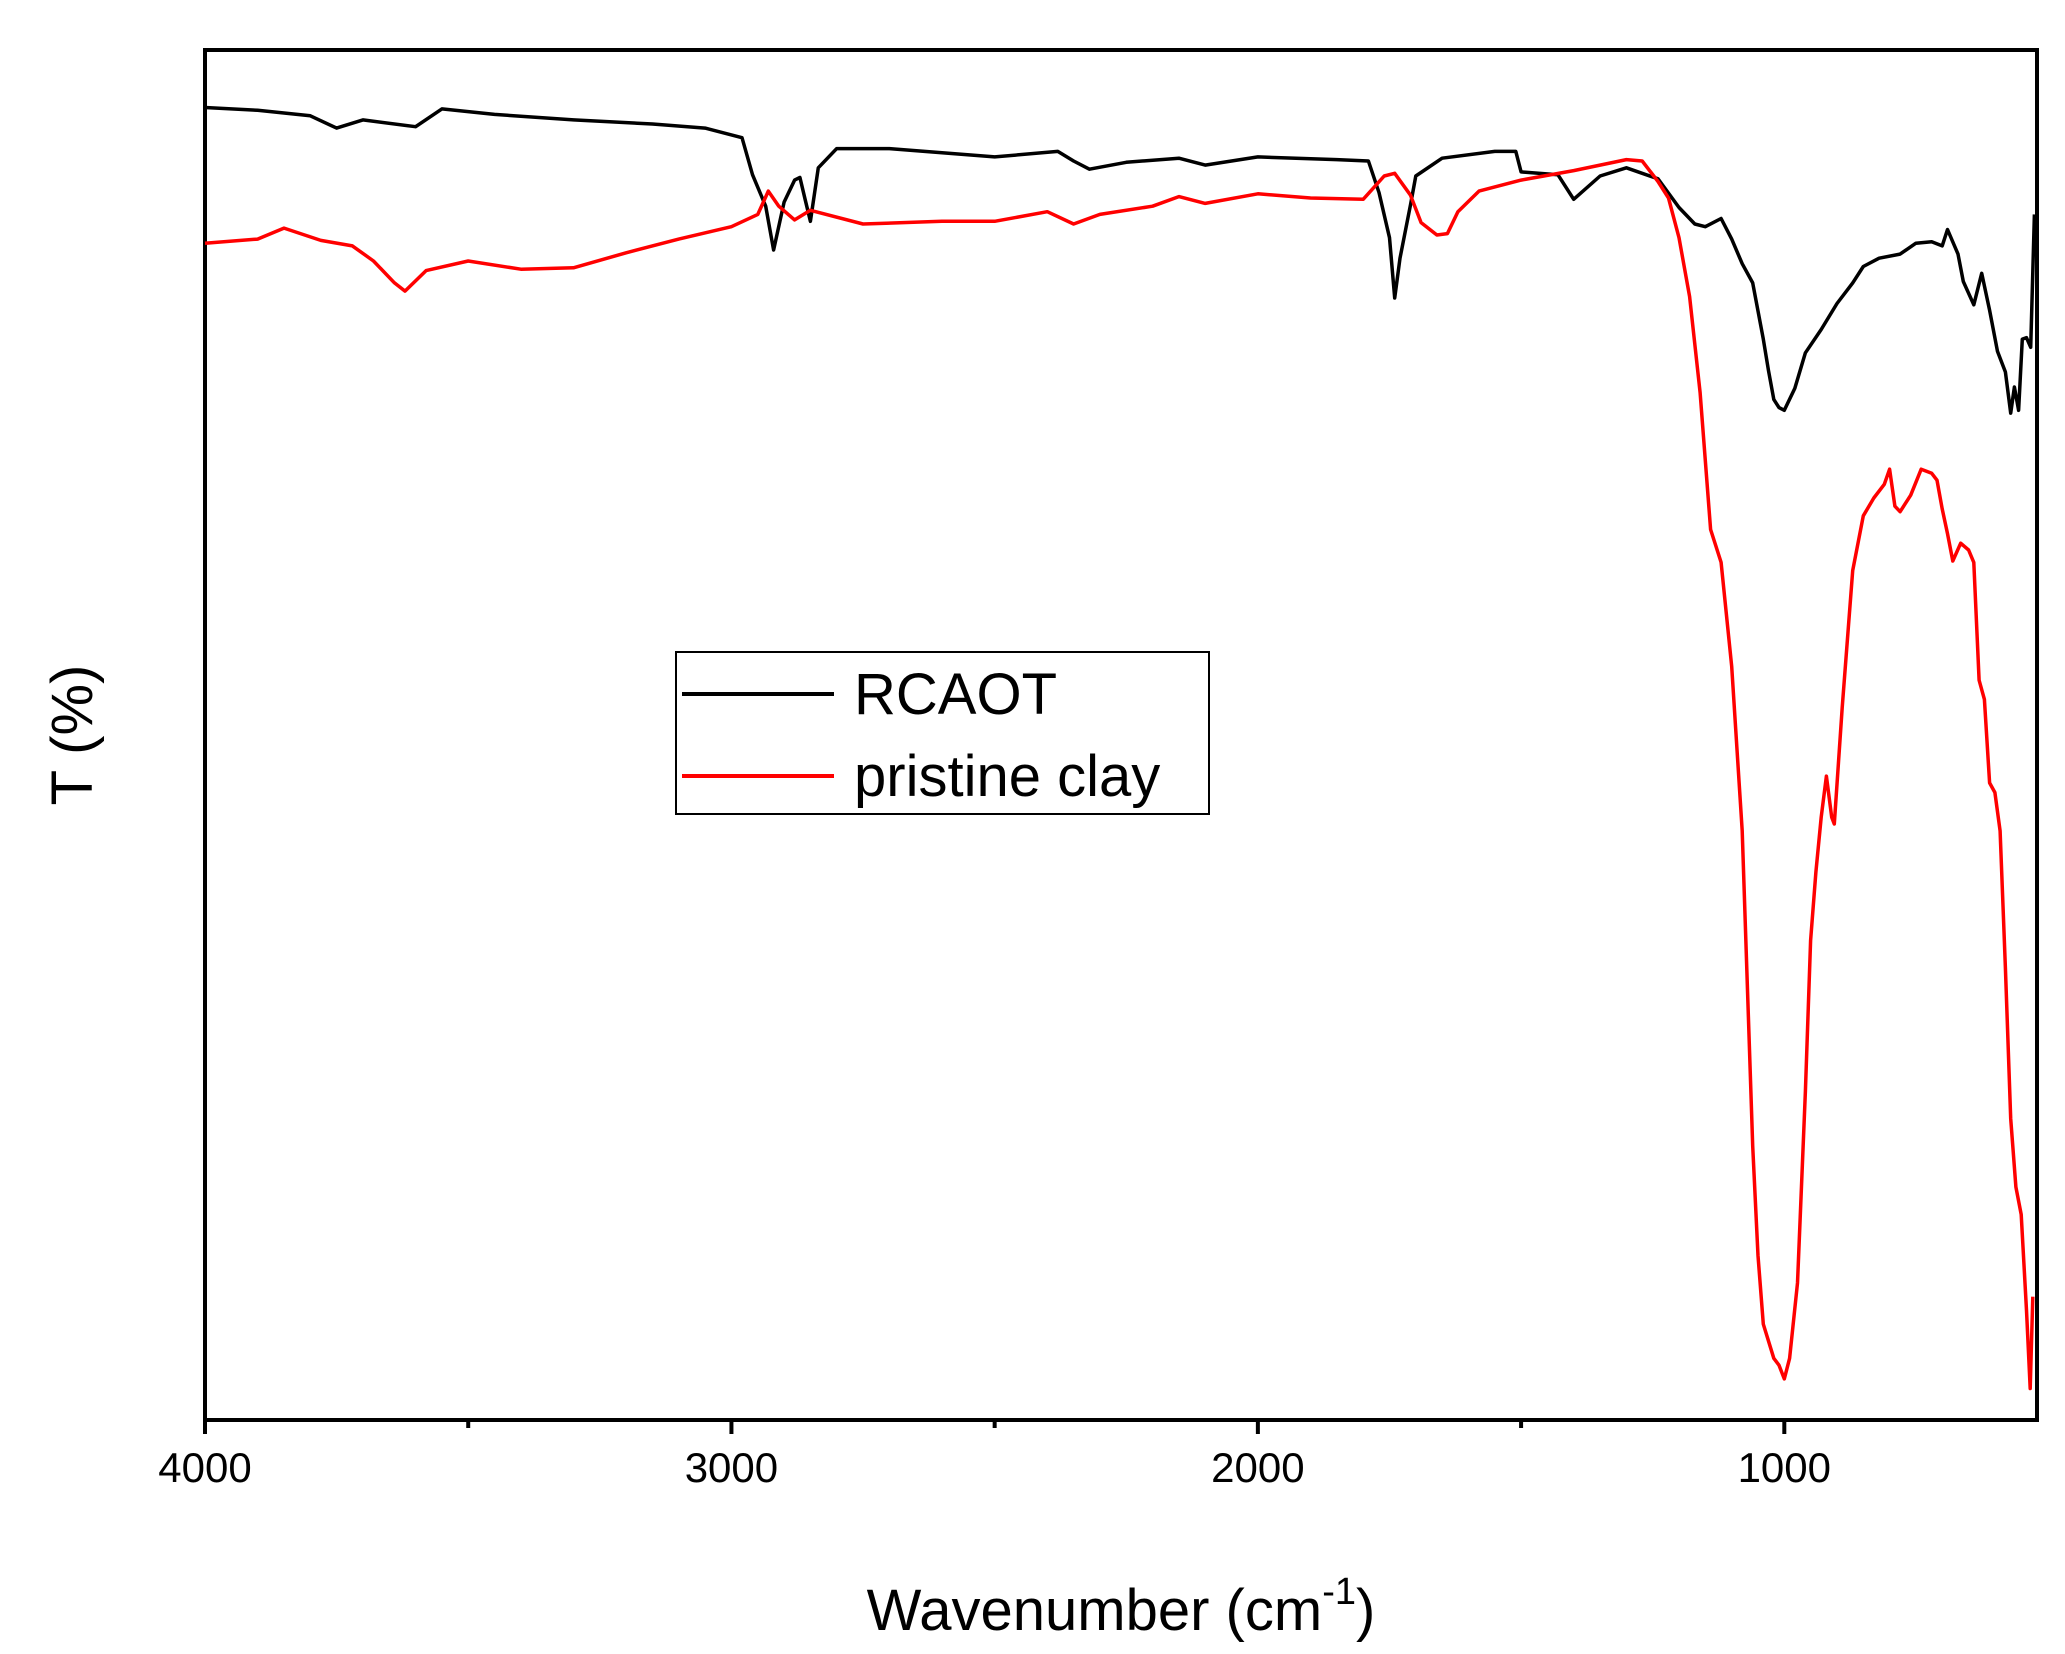  Describe the element at coordinates (204, 1467) in the screenshot. I see `x-tick-label: 4000` at that location.